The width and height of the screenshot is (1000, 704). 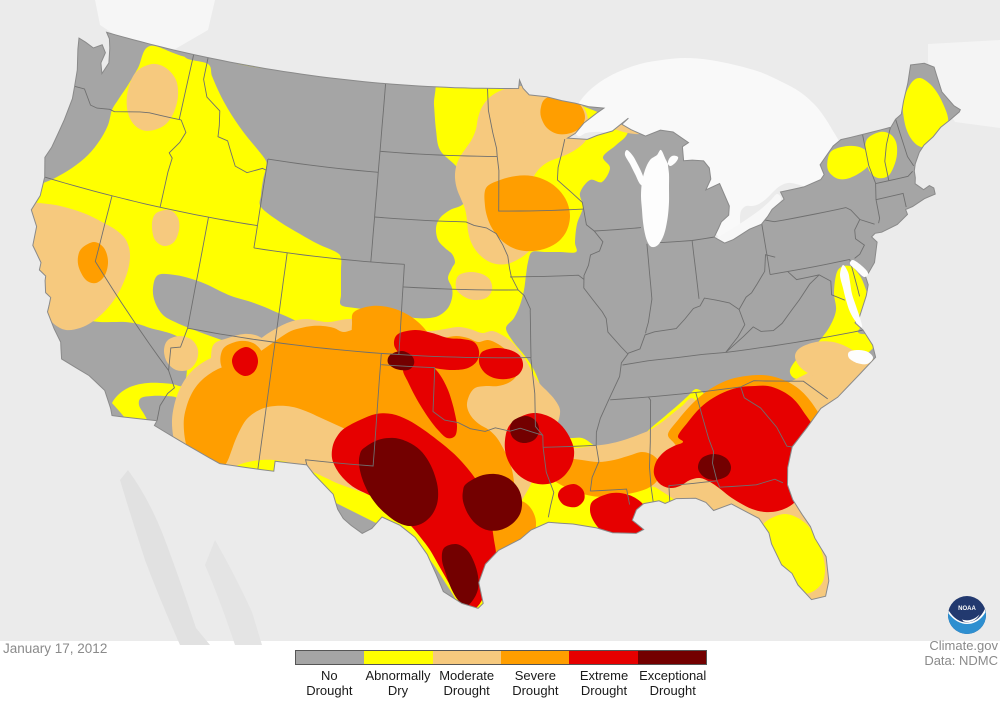 What do you see at coordinates (967, 609) in the screenshot?
I see `svg-text: NOAA` at bounding box center [967, 609].